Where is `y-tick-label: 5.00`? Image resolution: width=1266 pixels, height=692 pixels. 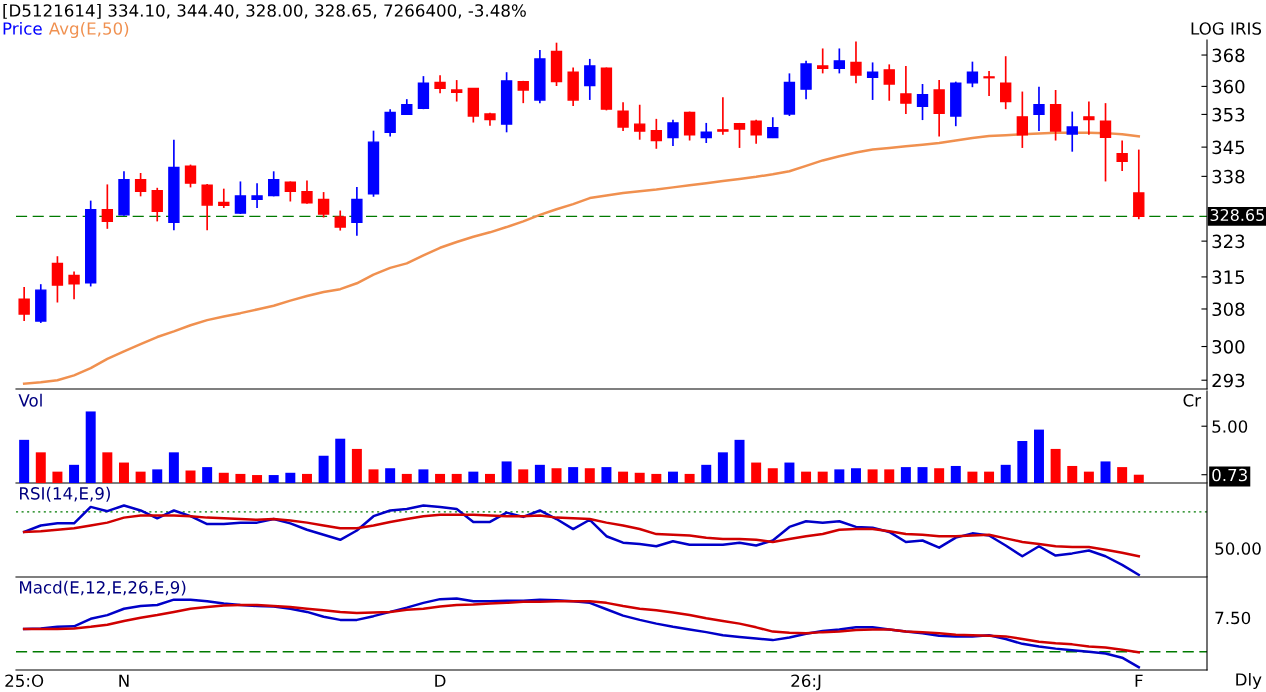
y-tick-label: 5.00 is located at coordinates (1230, 426).